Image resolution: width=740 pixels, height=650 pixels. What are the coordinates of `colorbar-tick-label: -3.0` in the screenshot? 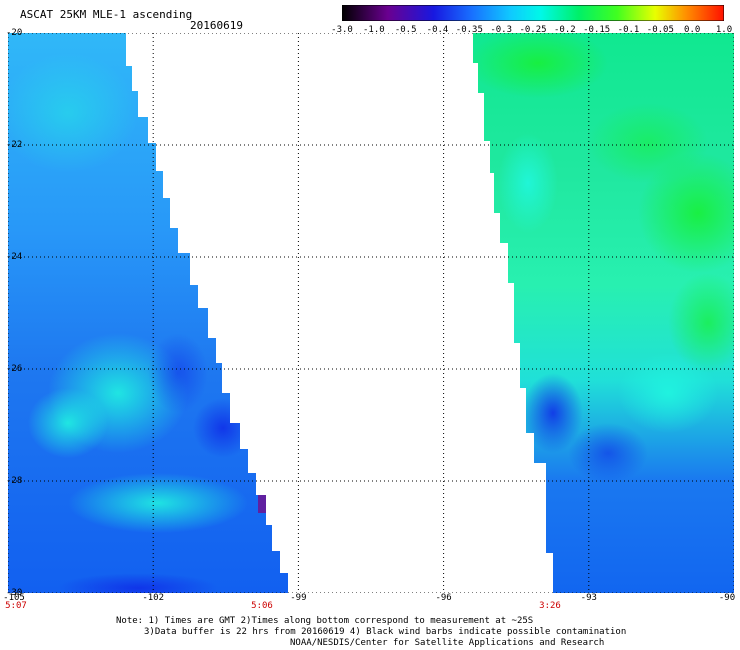 It's located at (342, 30).